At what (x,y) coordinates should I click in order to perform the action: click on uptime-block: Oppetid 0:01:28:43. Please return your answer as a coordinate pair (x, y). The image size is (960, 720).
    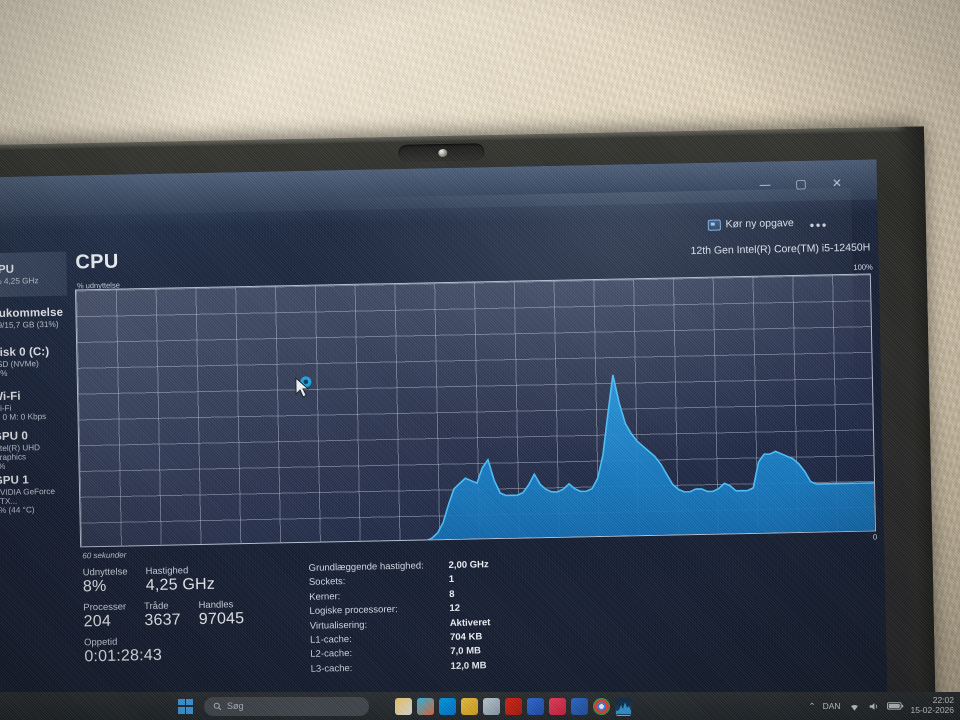
    Looking at the image, I should click on (184, 649).